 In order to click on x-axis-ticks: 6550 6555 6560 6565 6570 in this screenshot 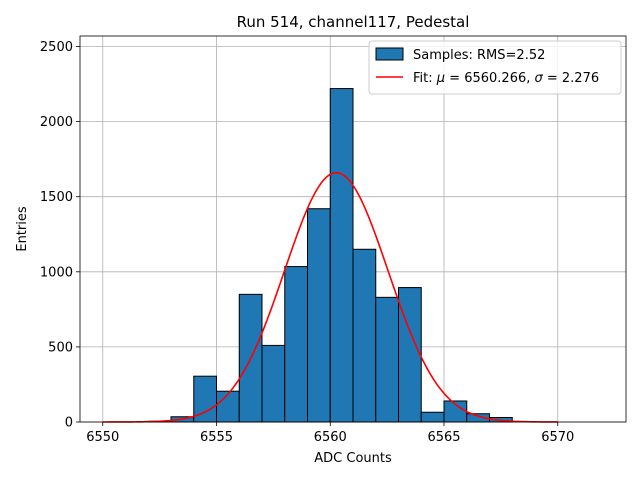, I will do `click(330, 433)`.